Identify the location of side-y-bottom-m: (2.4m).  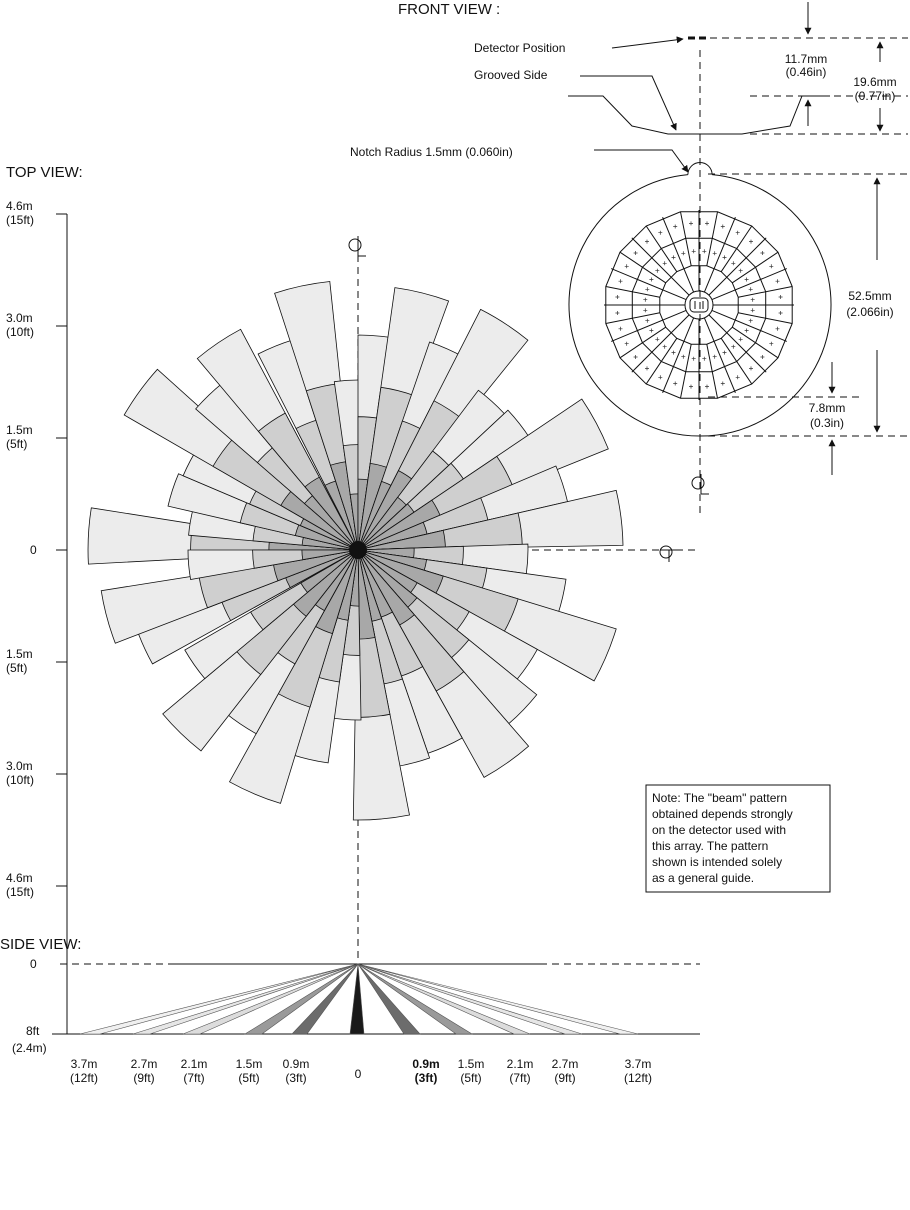
(29, 1048).